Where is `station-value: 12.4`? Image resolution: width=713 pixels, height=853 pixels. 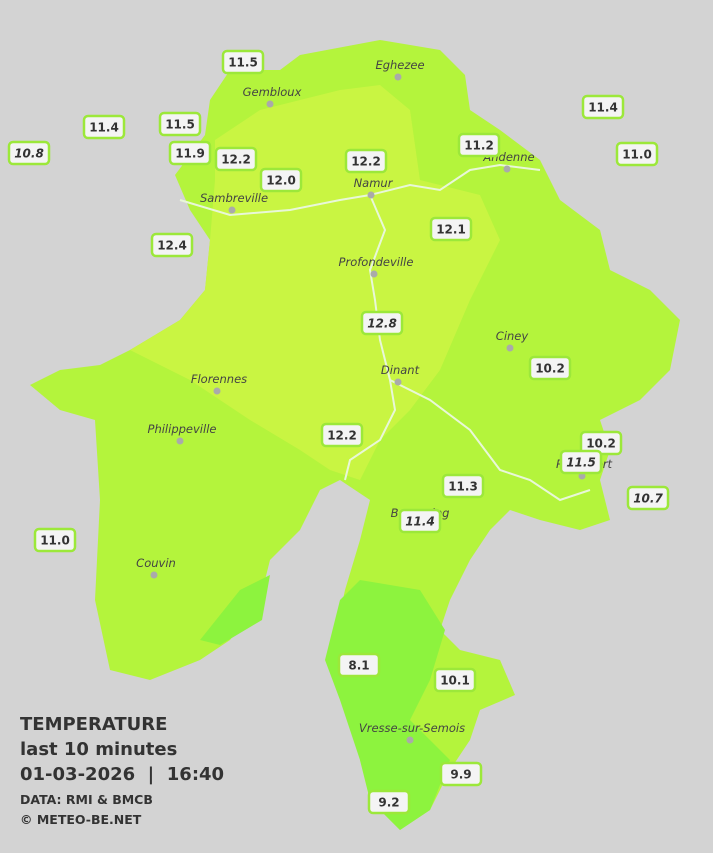 station-value: 12.4 is located at coordinates (172, 246).